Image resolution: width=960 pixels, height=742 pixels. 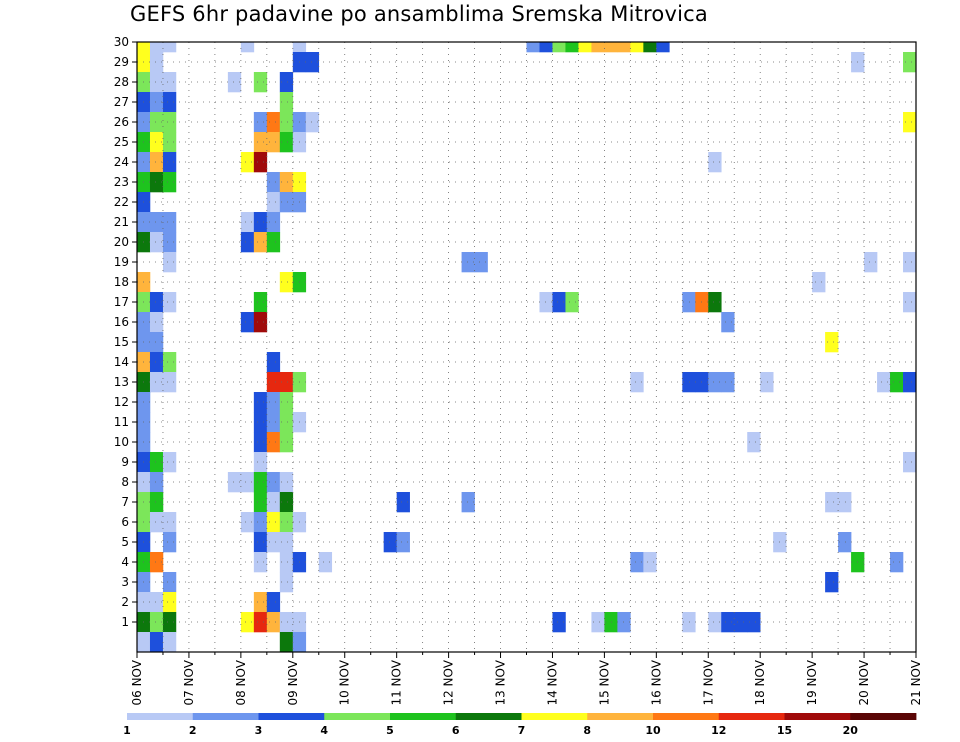 I want to click on colorbar: 1 2 3 4 5 6 7 8 10 12 15 20, so click(x=520, y=725).